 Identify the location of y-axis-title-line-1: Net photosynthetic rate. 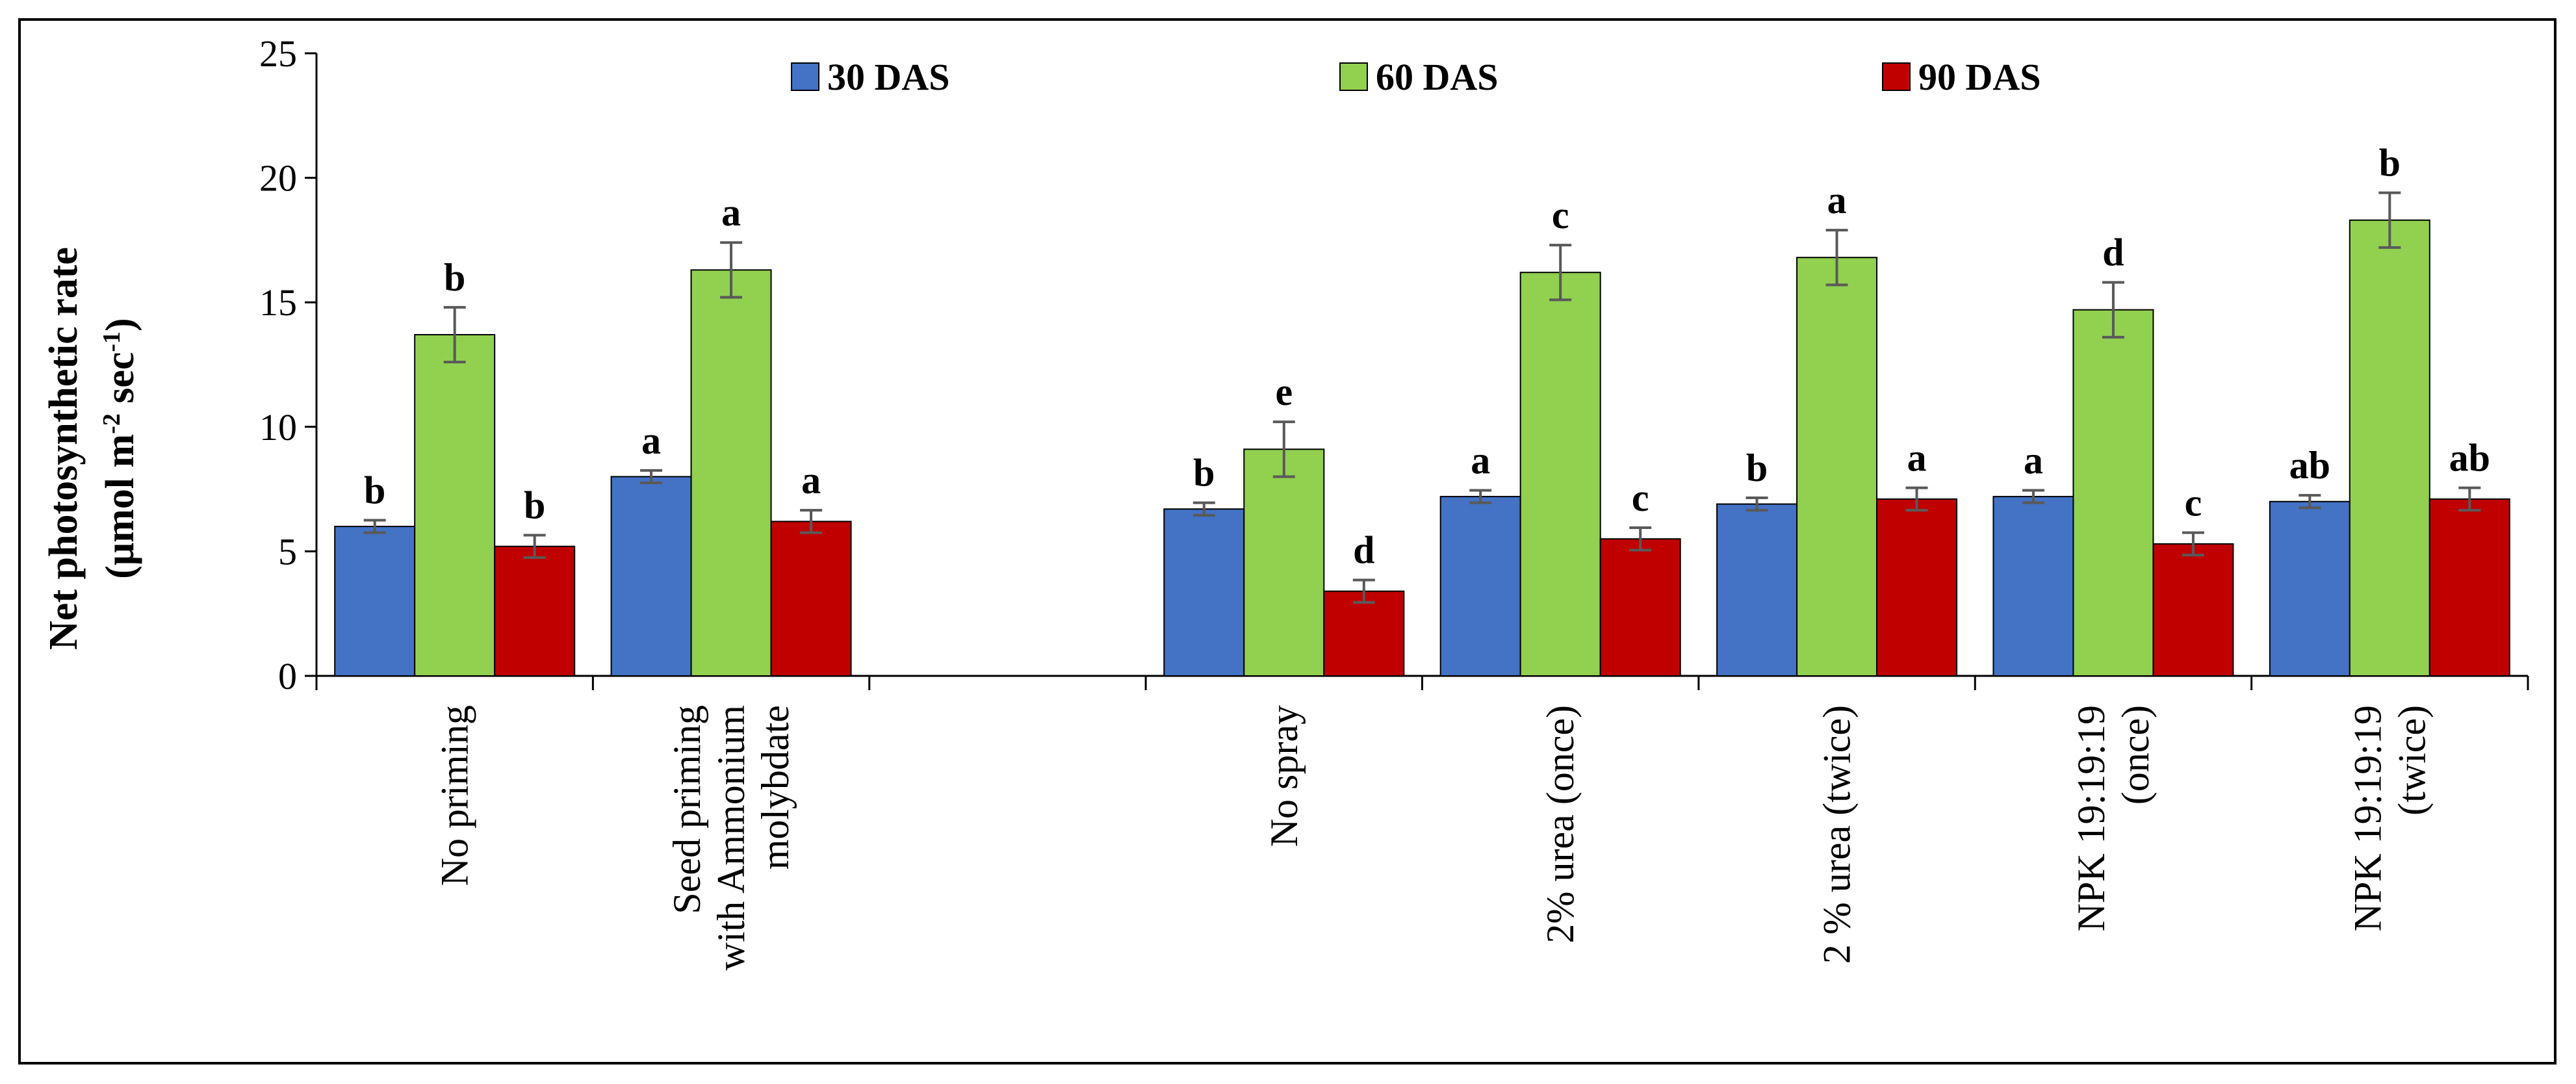
(64, 448).